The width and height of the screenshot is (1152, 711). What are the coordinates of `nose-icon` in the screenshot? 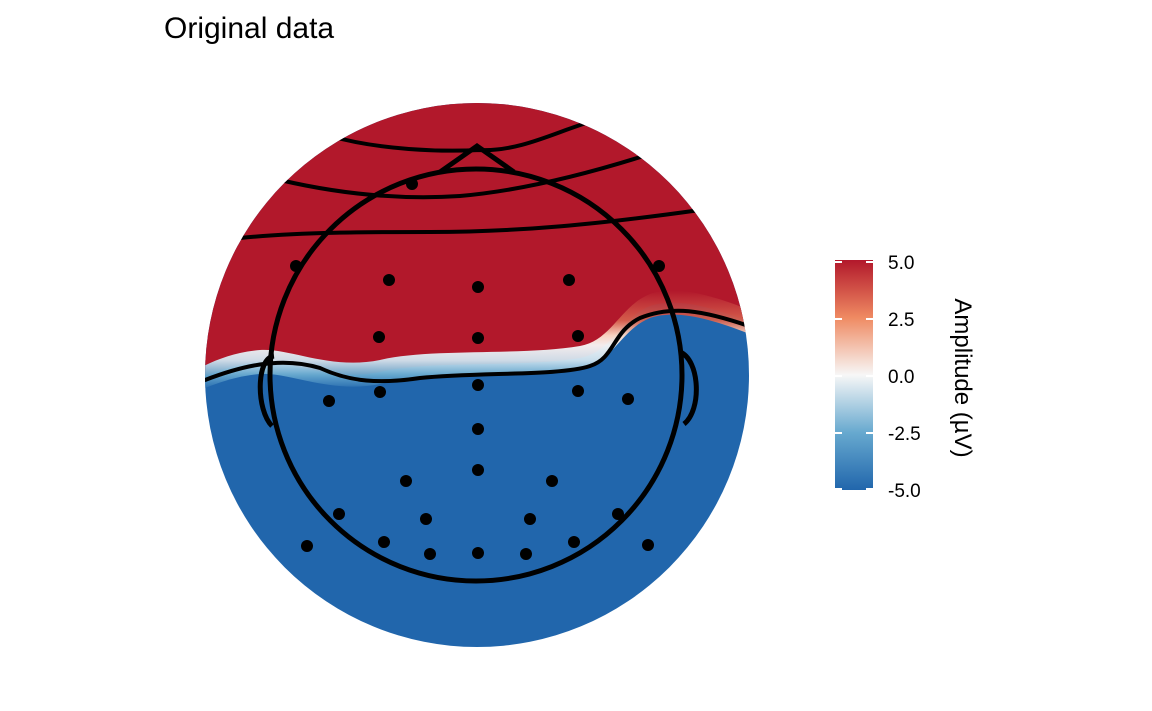 It's located at (477, 158).